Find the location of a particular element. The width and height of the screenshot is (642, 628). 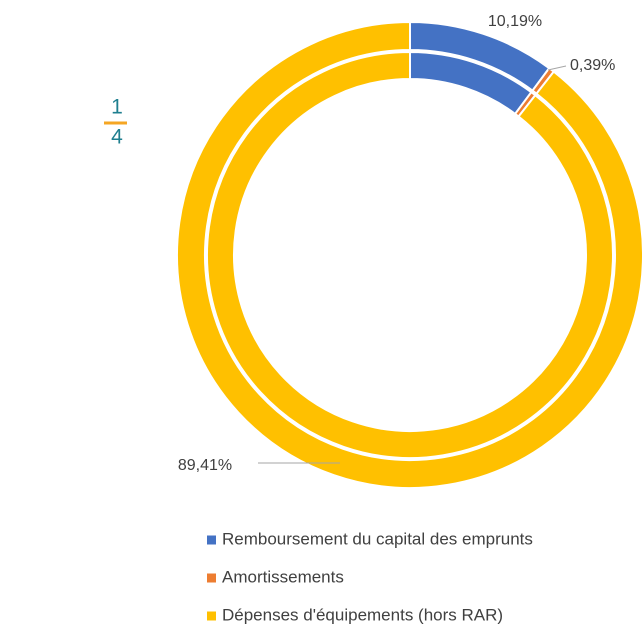

legend-label: Dépenses d'équipements (hors RAR) is located at coordinates (362, 614).